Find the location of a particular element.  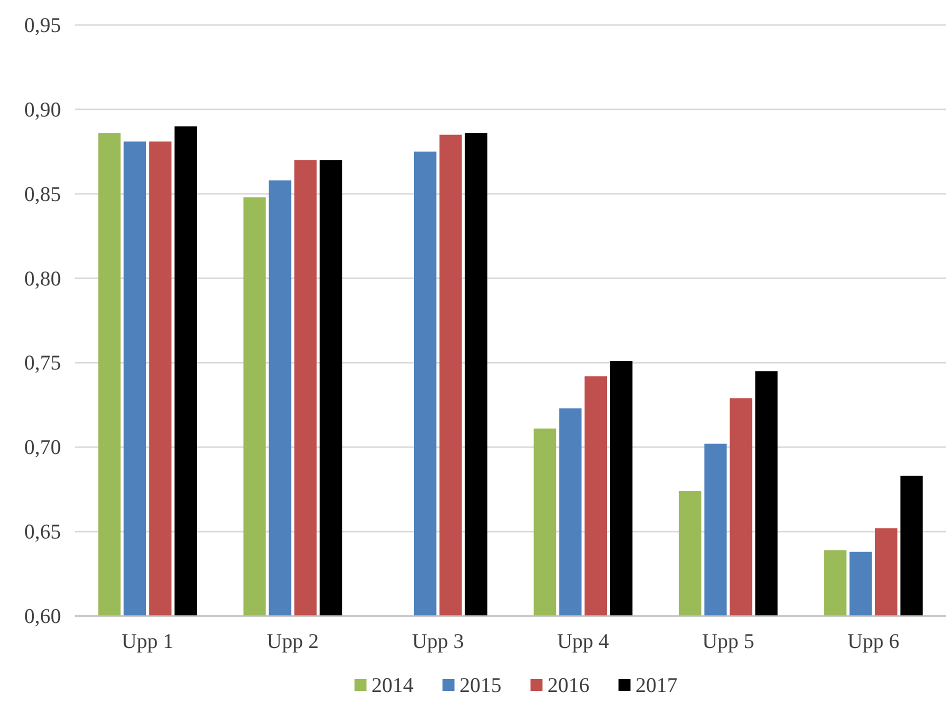

legend-label: 2017 is located at coordinates (657, 685).